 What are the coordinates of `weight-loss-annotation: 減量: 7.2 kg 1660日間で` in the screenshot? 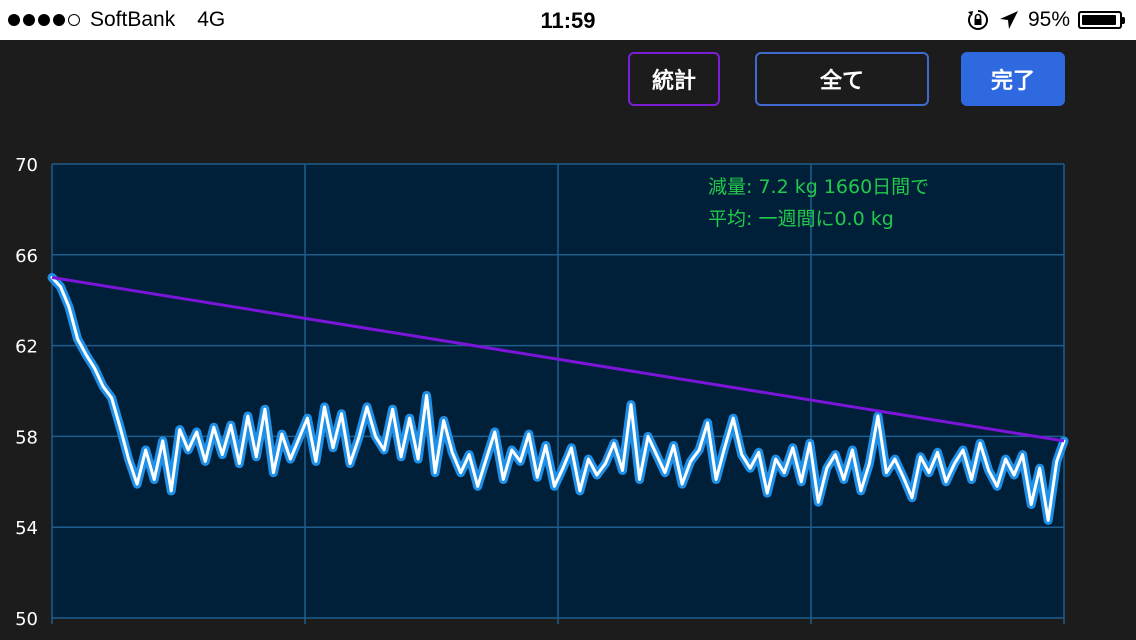 It's located at (818, 187).